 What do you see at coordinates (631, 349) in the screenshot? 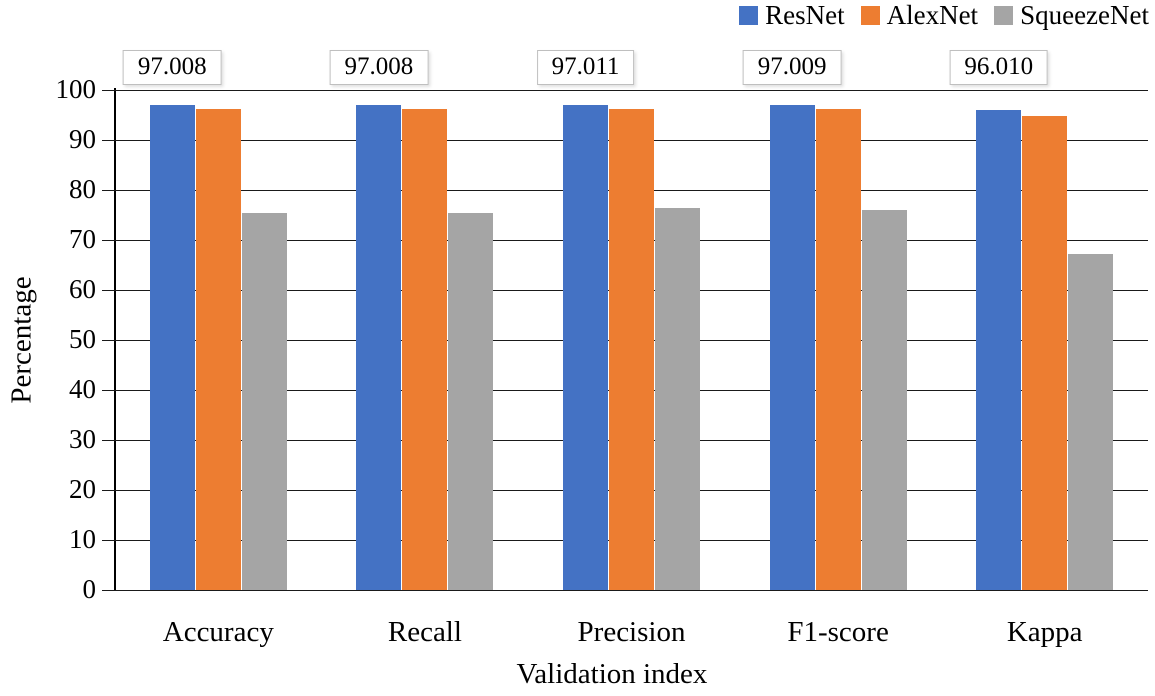
I see `bar-alexnet-precision` at bounding box center [631, 349].